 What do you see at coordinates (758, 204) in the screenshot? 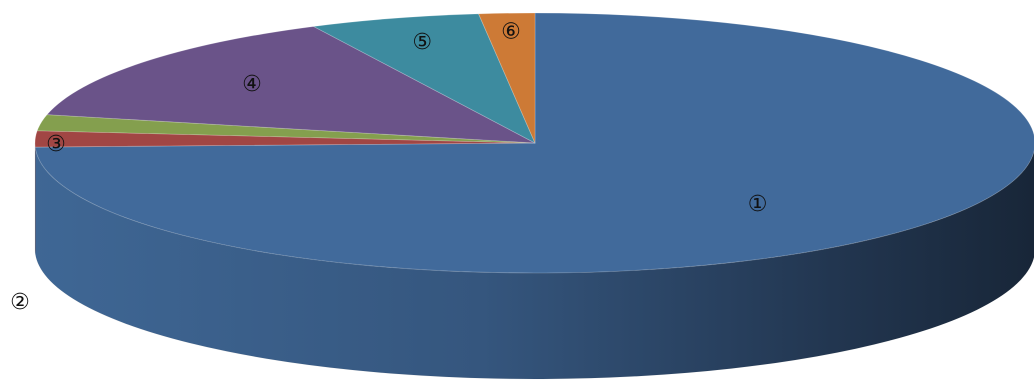
I see `slice-label-1: ①` at bounding box center [758, 204].